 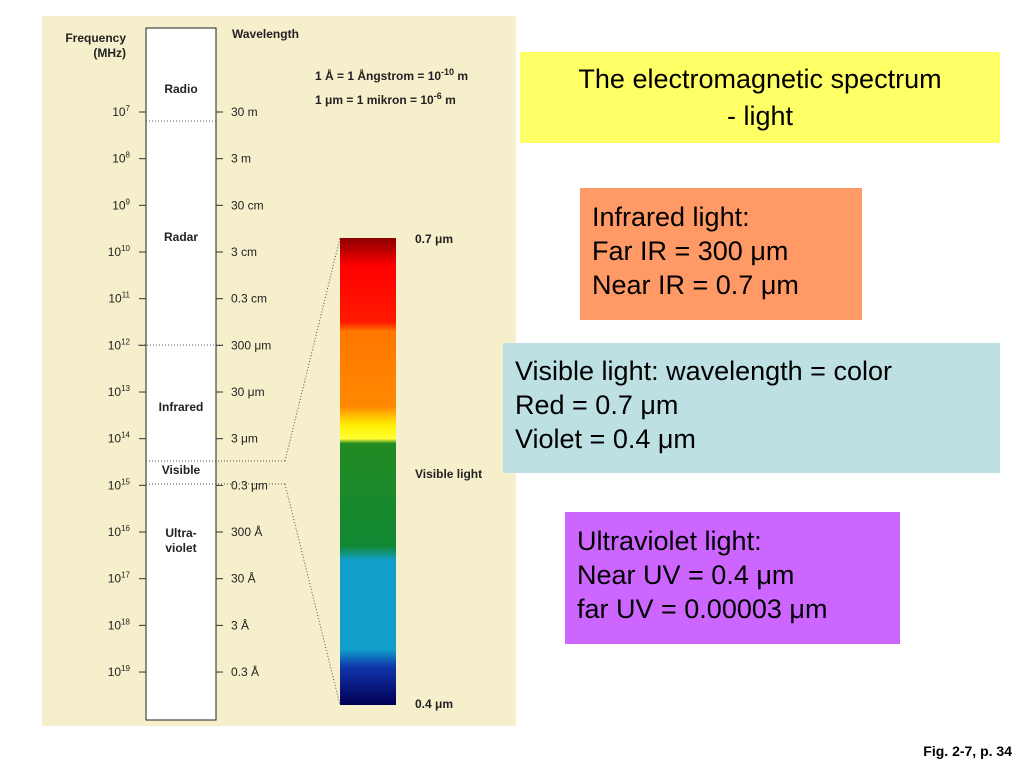 I want to click on frequency-tick-label: 10¹⁶, so click(x=119, y=531).